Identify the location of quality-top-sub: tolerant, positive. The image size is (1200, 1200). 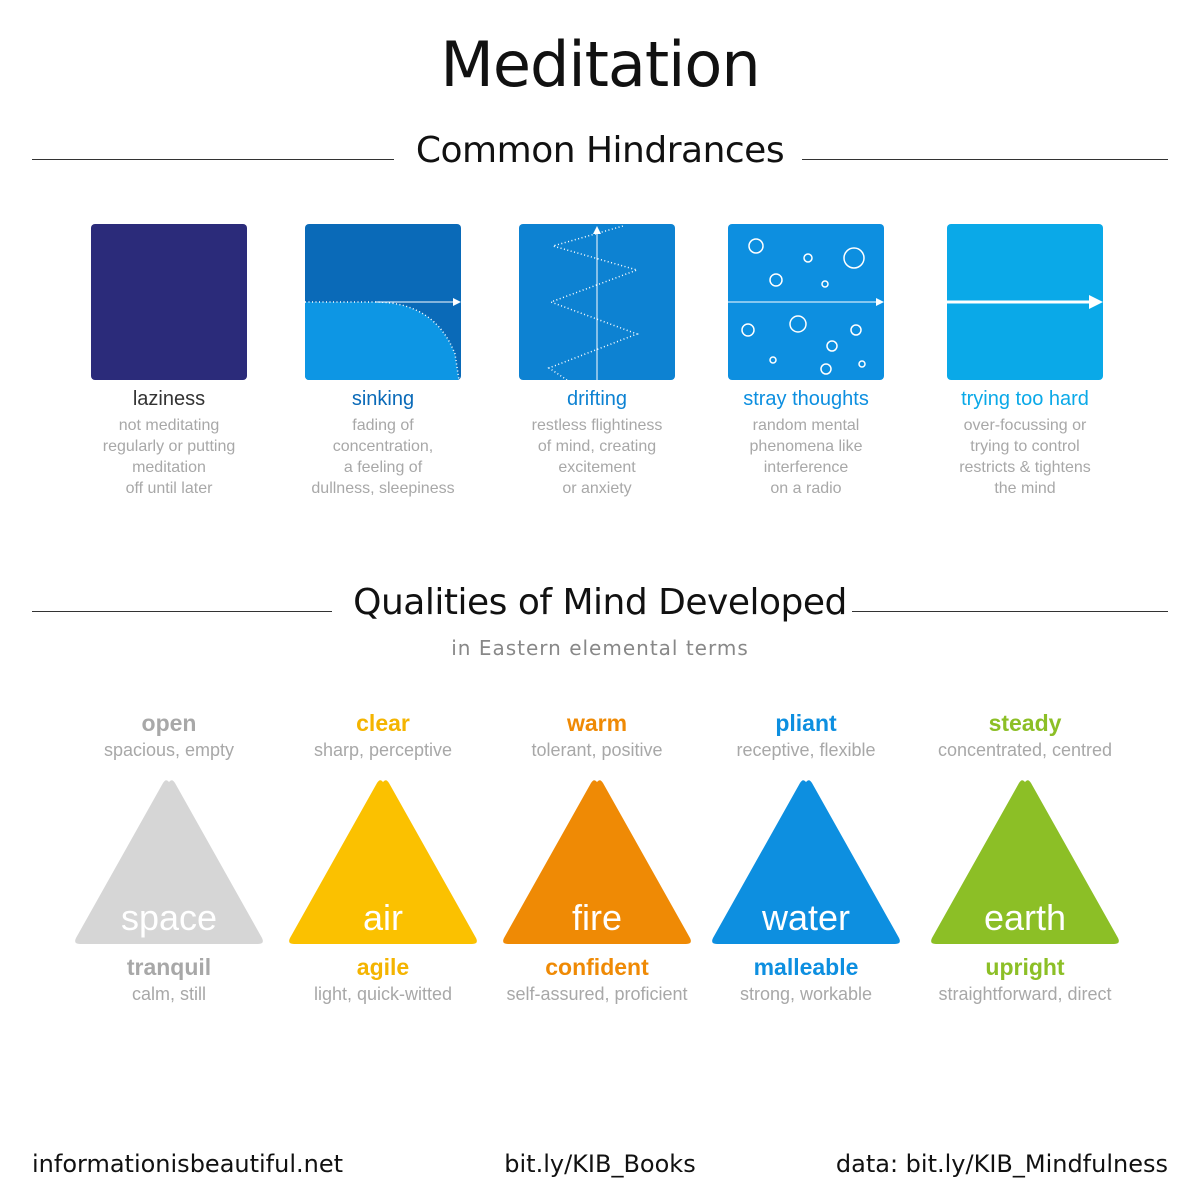
(597, 750).